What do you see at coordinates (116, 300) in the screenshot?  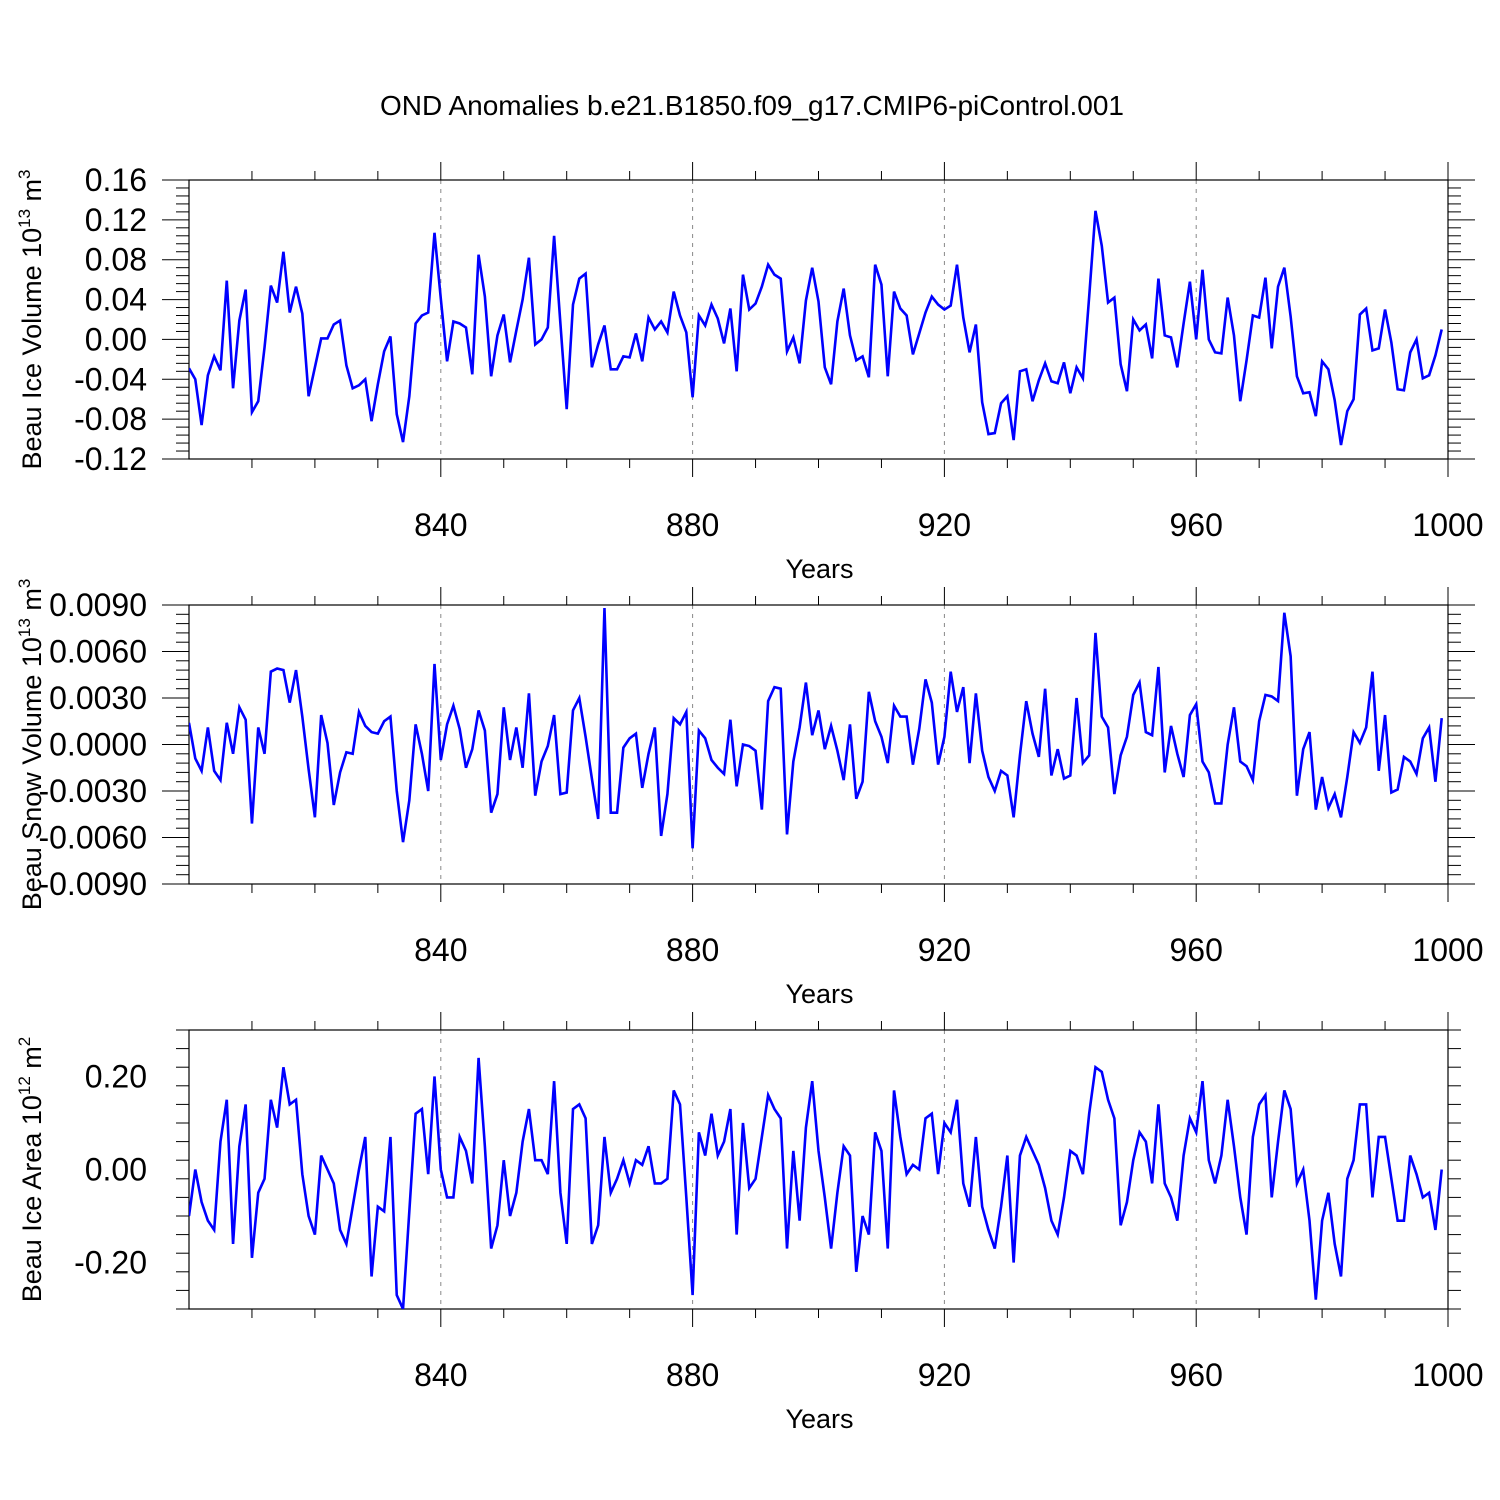 I see `y-tick-label: 0.04` at bounding box center [116, 300].